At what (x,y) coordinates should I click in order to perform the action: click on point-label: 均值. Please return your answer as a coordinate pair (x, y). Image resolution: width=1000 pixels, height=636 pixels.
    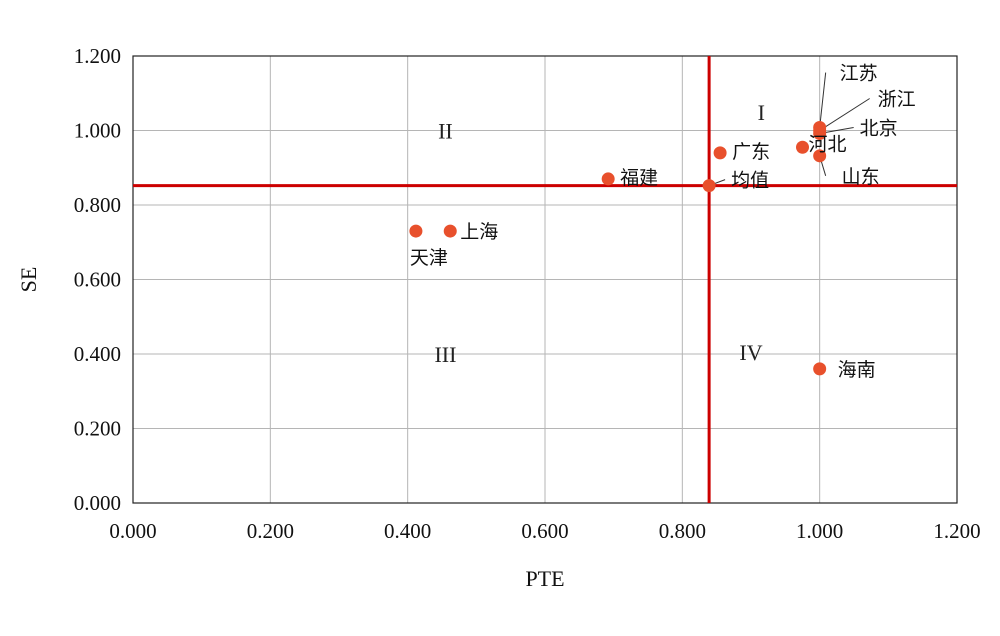
    Looking at the image, I should click on (750, 181).